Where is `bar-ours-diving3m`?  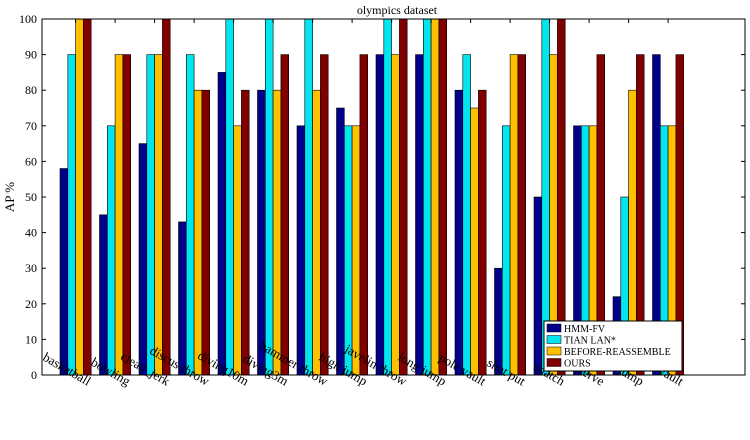 bar-ours-diving3m is located at coordinates (284, 215).